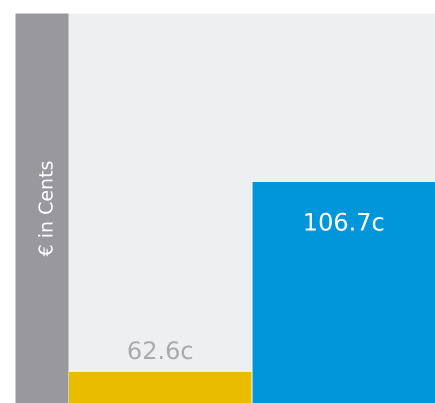  I want to click on data-label: 106.7c, so click(343, 222).